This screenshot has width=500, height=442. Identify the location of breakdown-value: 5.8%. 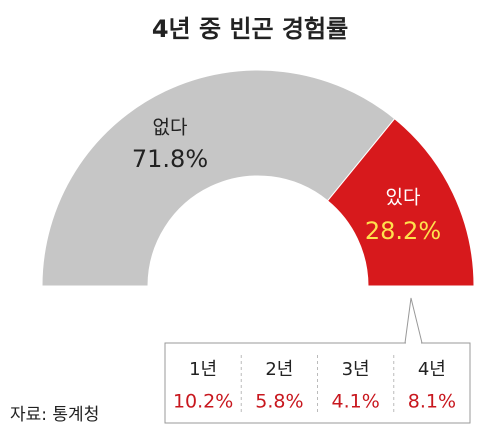
(279, 402).